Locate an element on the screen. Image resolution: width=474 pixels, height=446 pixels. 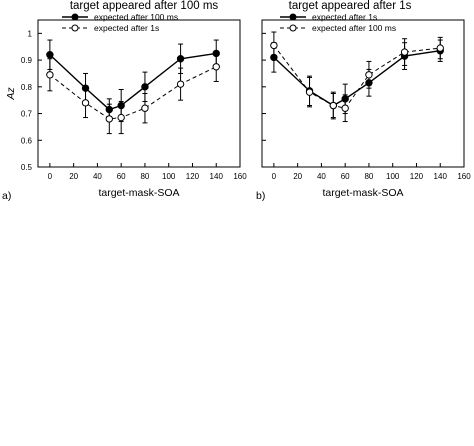
y-tick-label: 1 is located at coordinates (30, 33).